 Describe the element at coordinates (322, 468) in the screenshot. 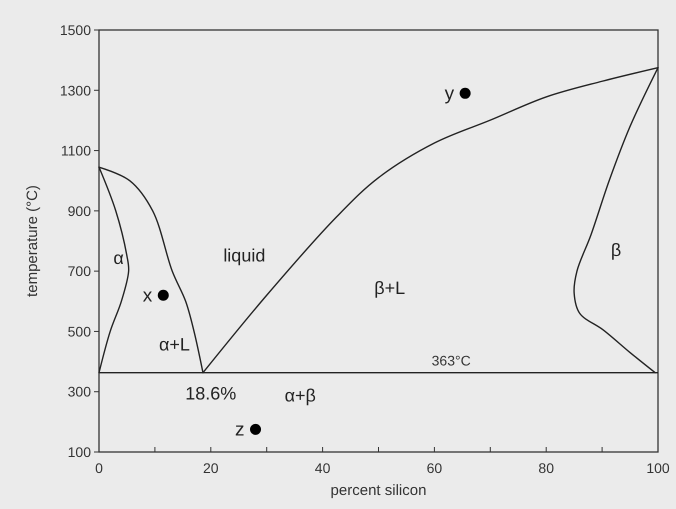

I see `x-tick-label: 40` at that location.